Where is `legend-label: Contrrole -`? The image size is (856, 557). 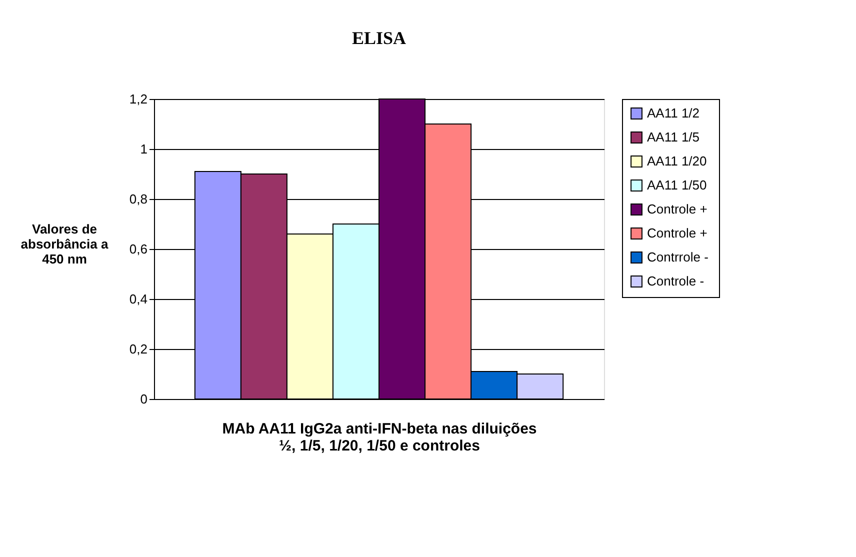 legend-label: Contrrole - is located at coordinates (677, 257).